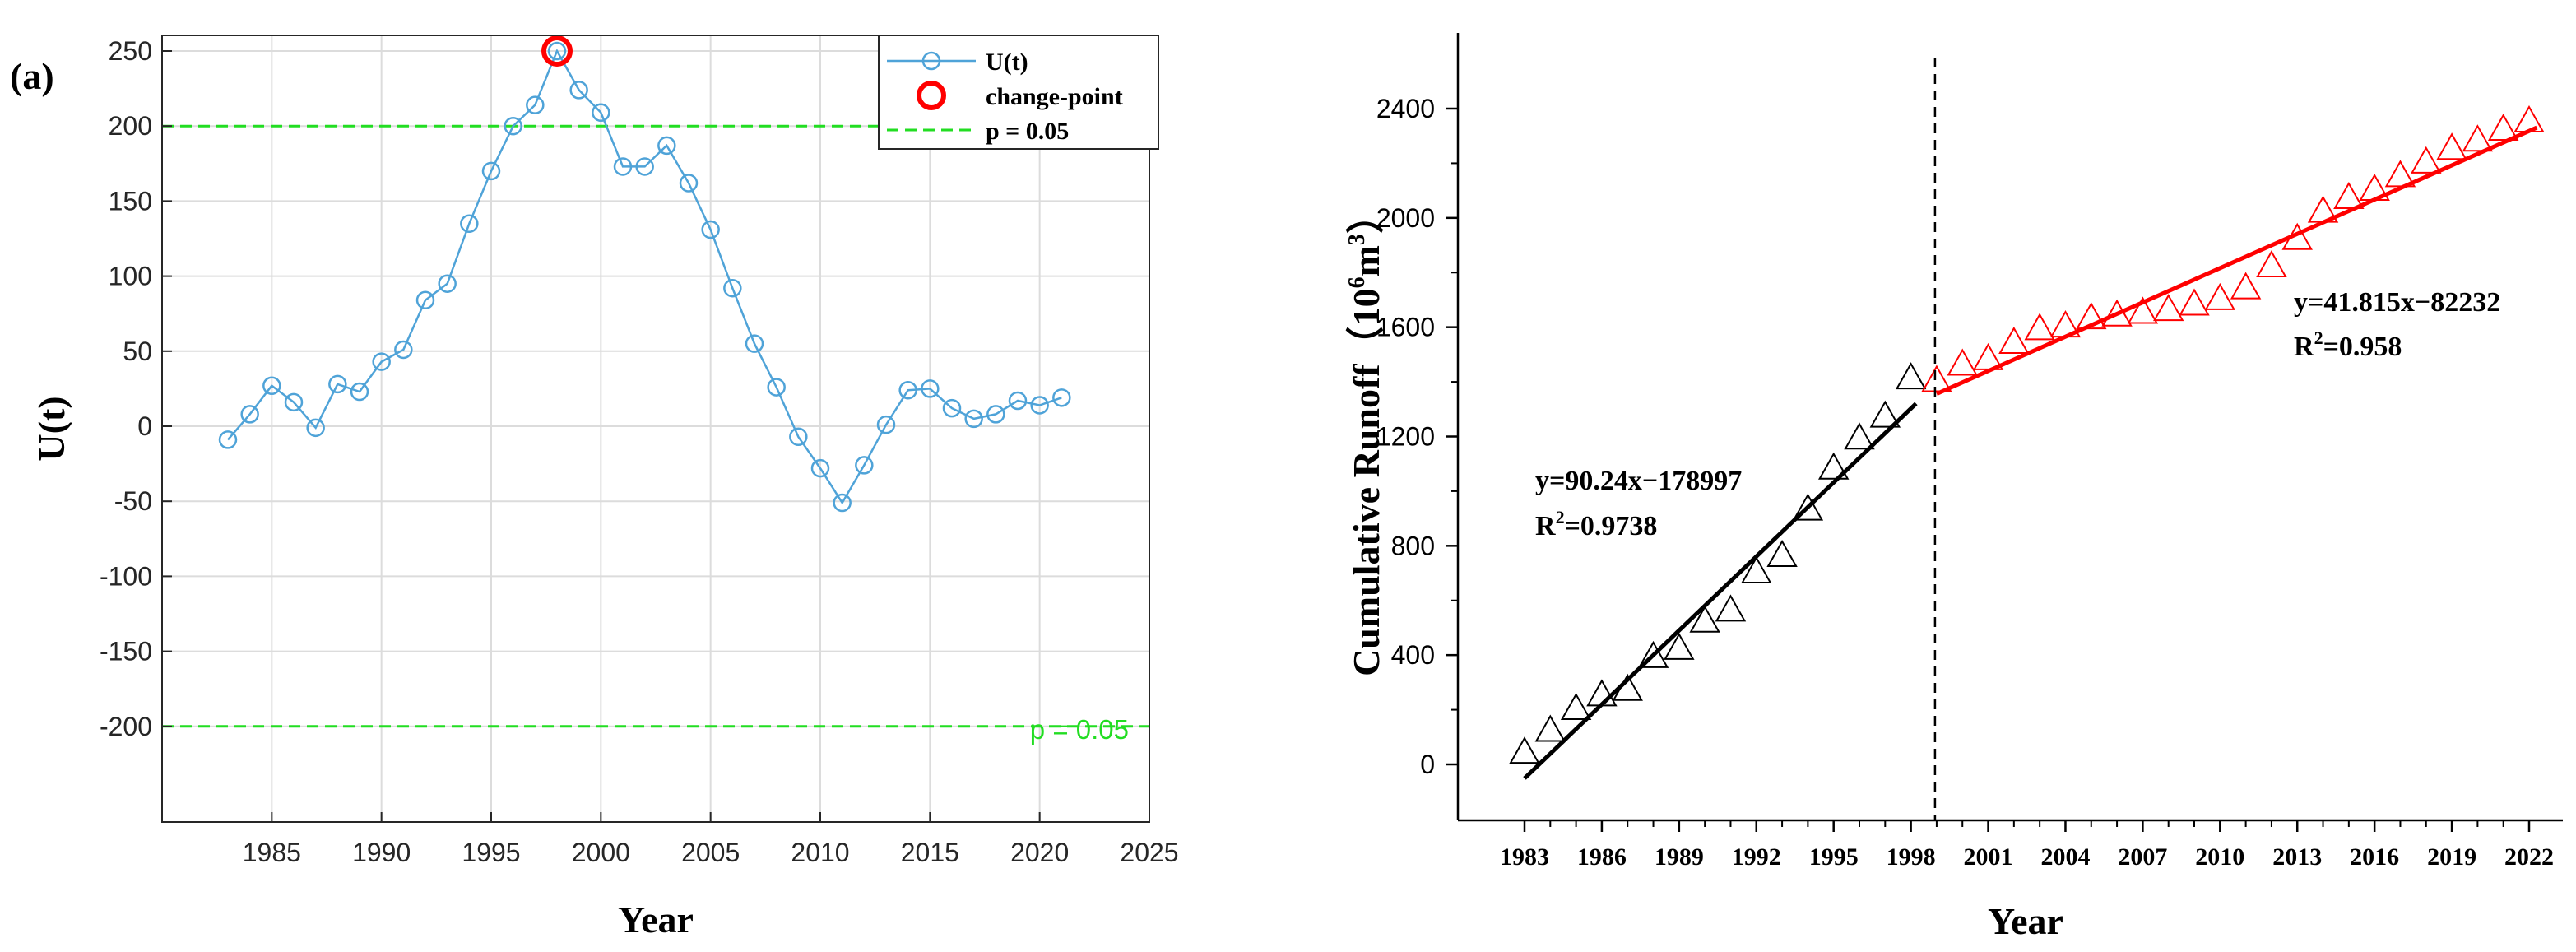 This screenshot has width=2576, height=952. What do you see at coordinates (1079, 729) in the screenshot?
I see `lower-threshold-label: p = 0.05` at bounding box center [1079, 729].